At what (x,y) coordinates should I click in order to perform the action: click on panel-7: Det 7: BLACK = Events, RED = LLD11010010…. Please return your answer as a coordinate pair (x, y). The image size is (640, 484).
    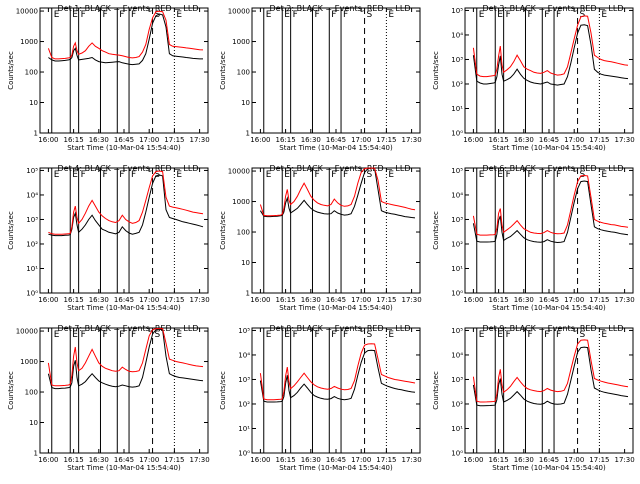
    Looking at the image, I should click on (108, 398).